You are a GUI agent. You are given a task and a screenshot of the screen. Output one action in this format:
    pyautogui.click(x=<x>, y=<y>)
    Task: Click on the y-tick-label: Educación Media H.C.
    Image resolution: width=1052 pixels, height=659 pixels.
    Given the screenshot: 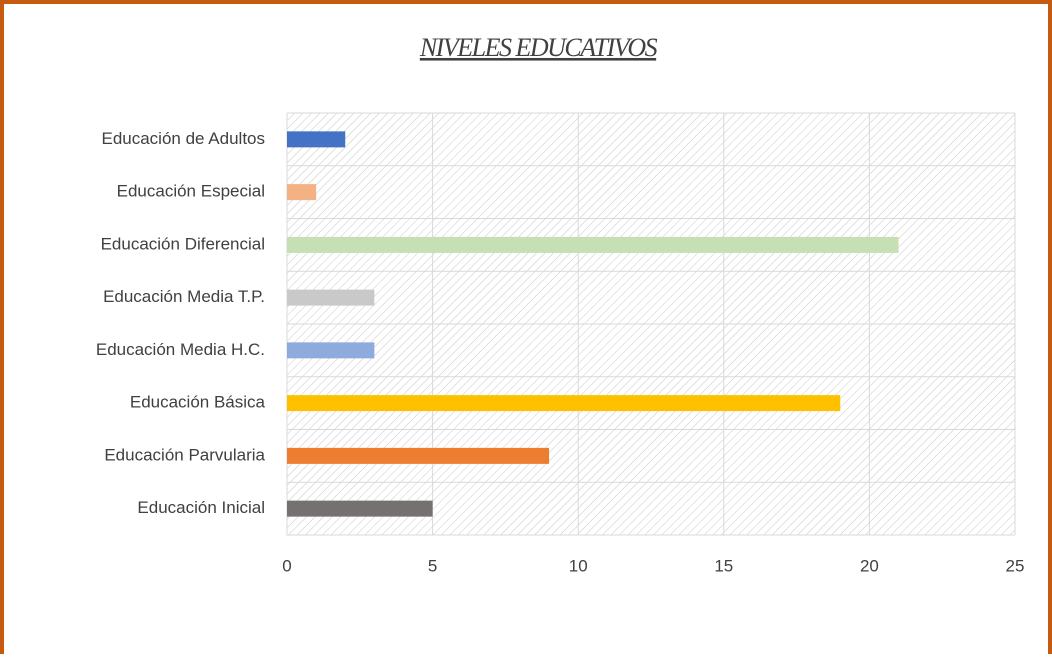 What is the action you would take?
    pyautogui.click(x=180, y=349)
    